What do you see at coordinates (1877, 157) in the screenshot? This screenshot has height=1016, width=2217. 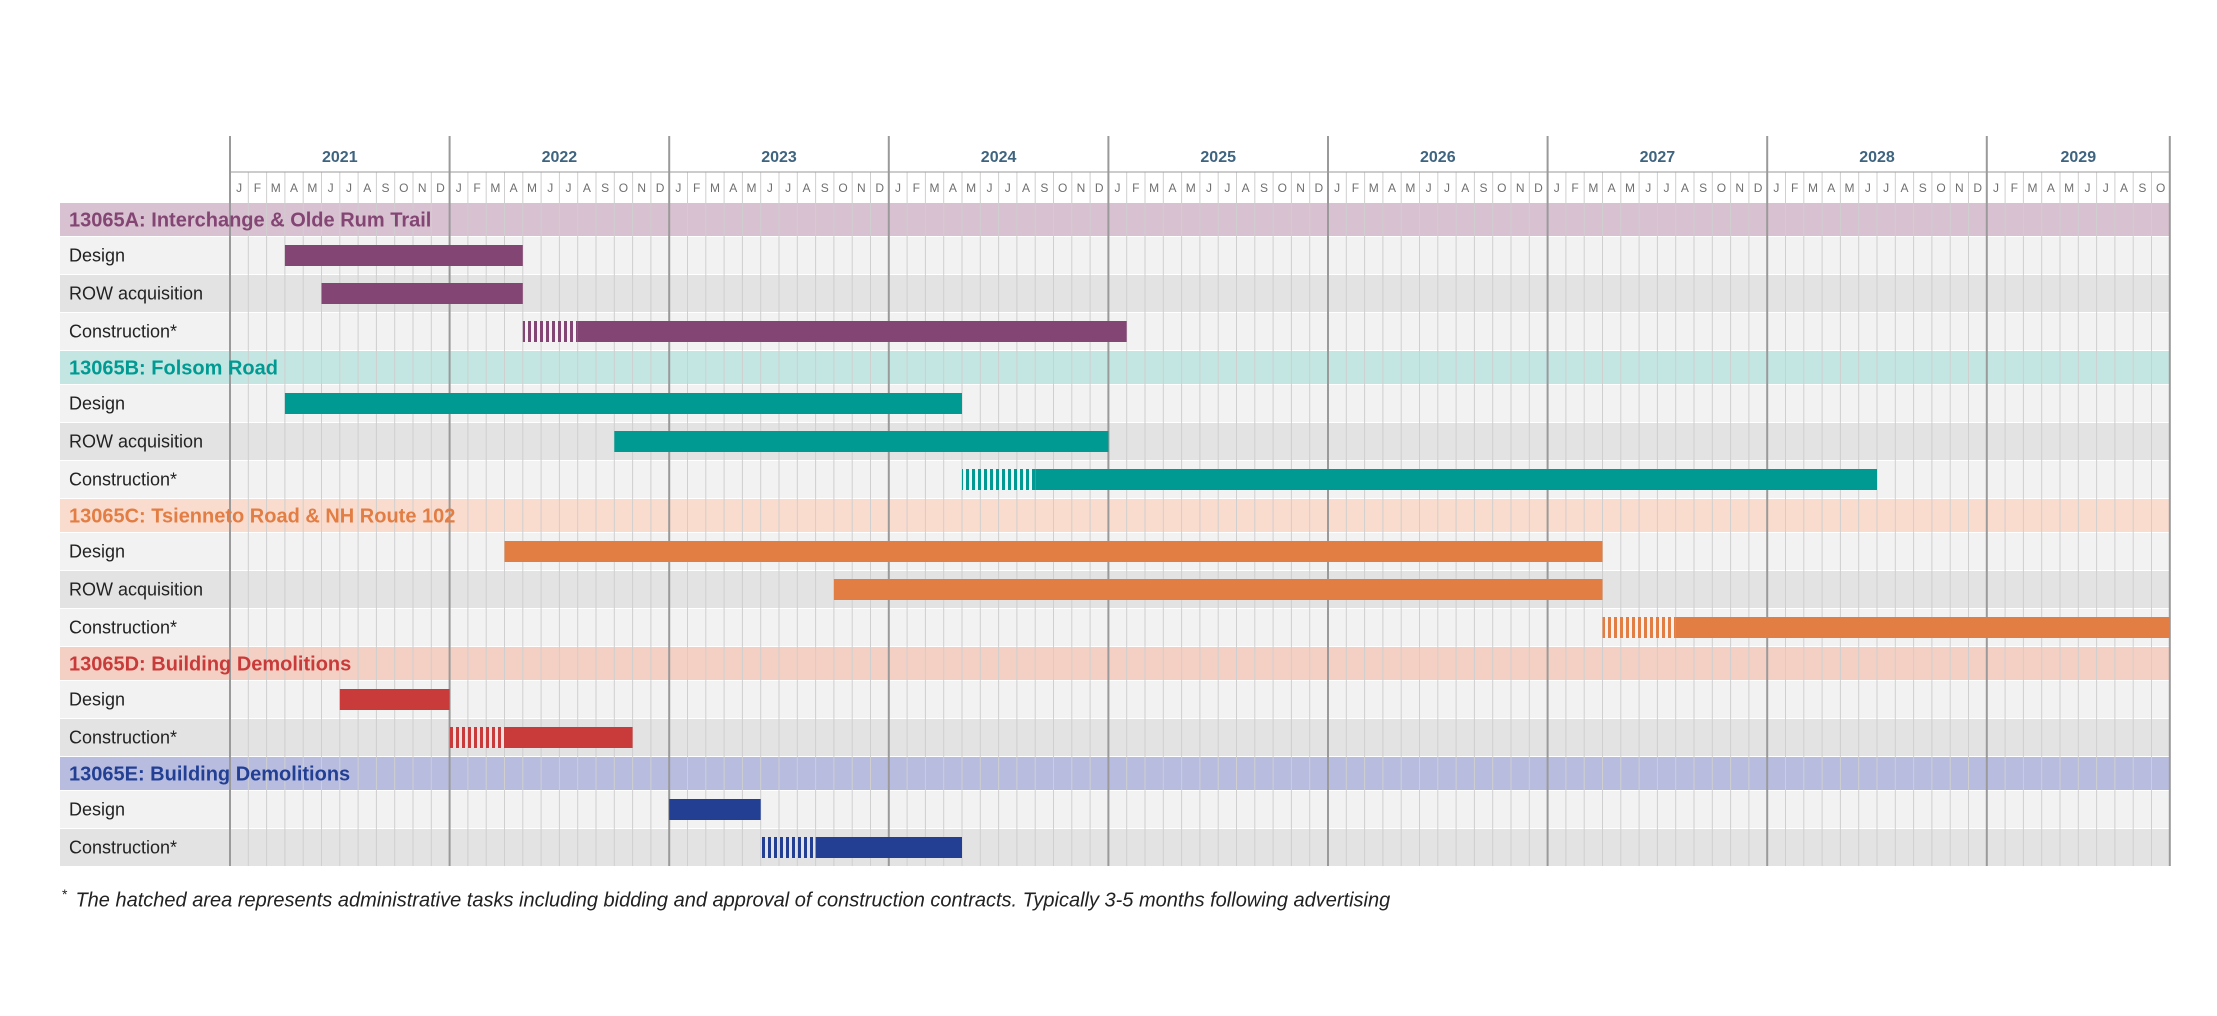 I see `year-label: 2028` at bounding box center [1877, 157].